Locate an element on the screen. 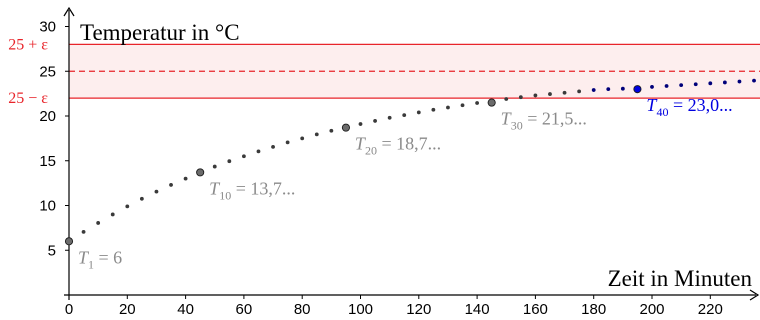 The image size is (760, 320). y-tick-label: 15 is located at coordinates (47, 161).